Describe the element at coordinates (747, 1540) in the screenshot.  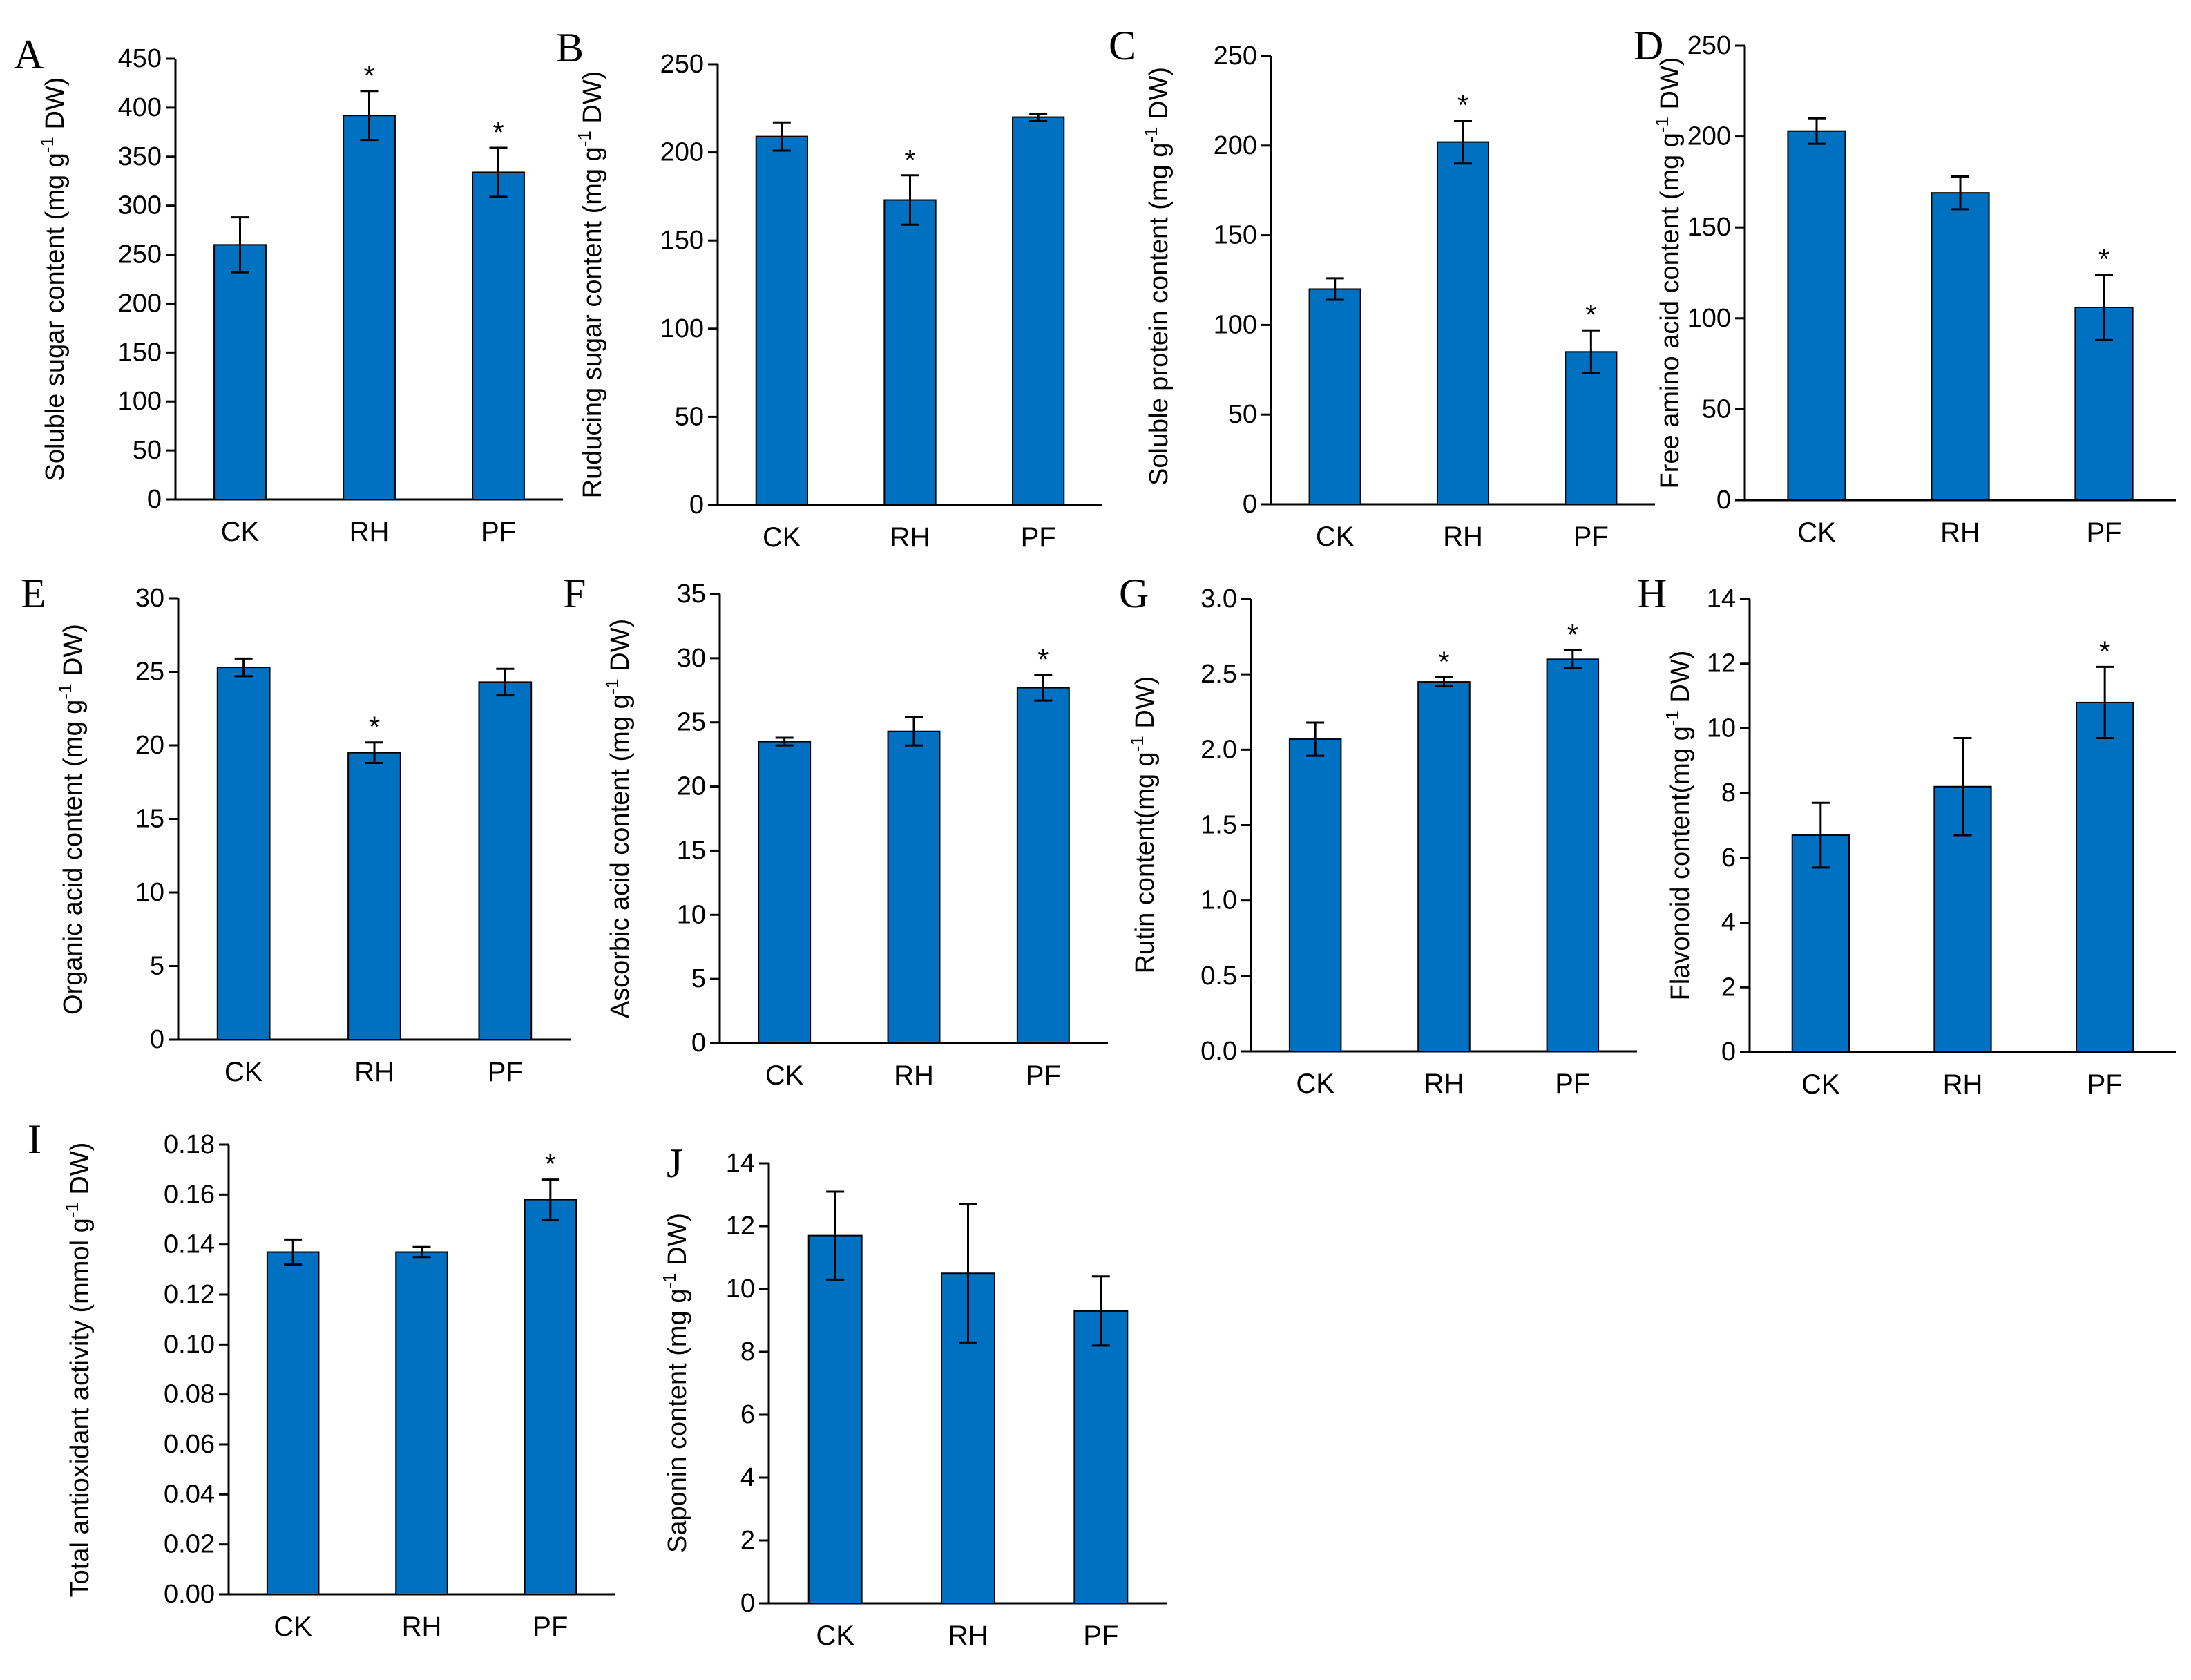
I see `y-tick-label: 2` at that location.